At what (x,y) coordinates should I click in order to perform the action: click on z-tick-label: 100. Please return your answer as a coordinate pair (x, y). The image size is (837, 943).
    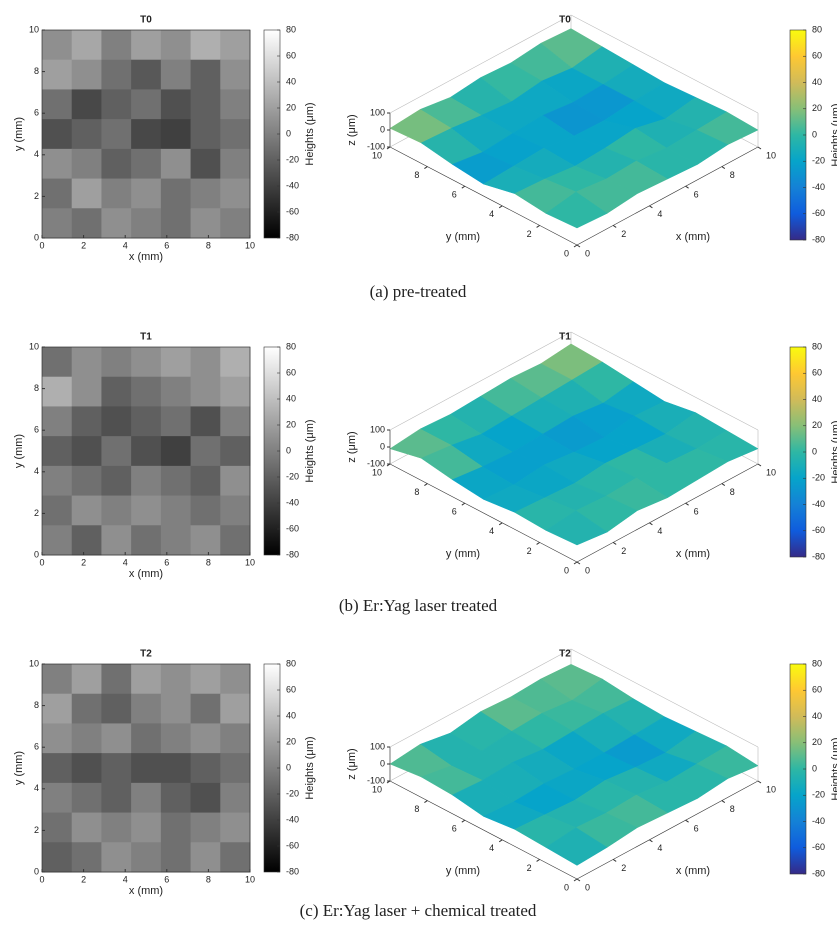
    Looking at the image, I should click on (377, 429).